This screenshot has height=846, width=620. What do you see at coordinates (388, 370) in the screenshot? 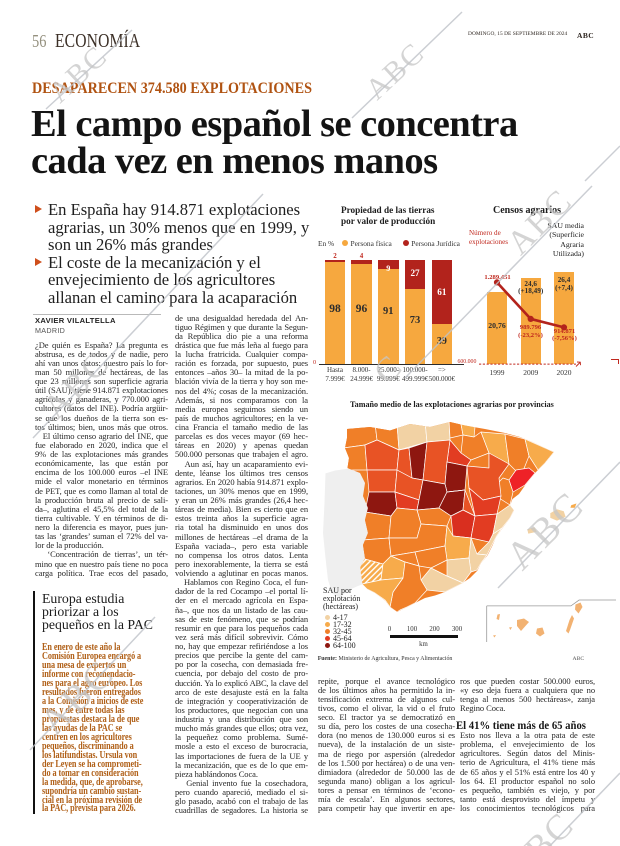
I see `svg-text: C` at bounding box center [388, 370].